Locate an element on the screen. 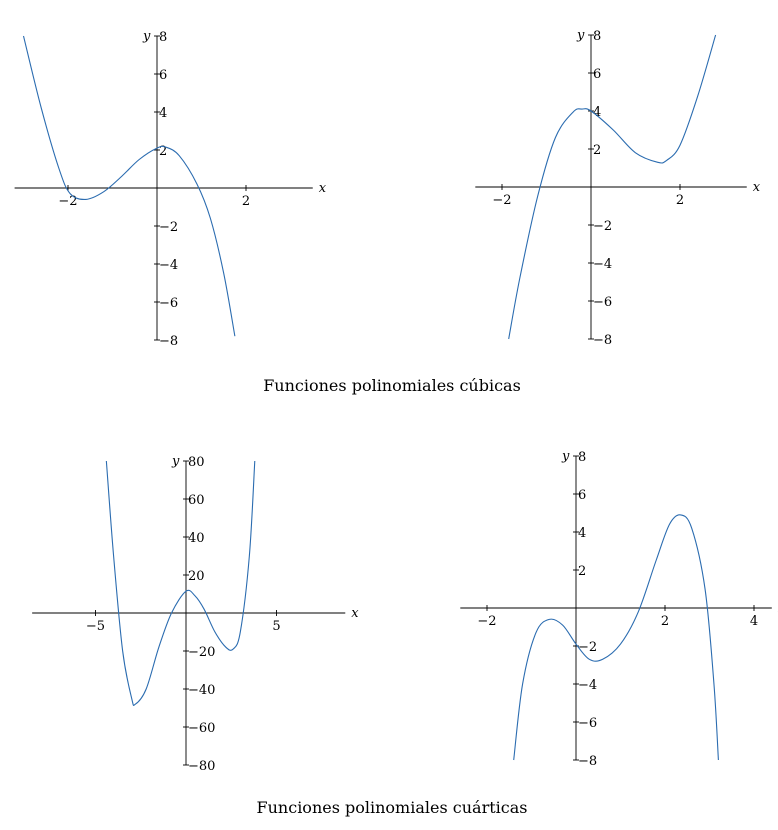  x-tick-label: 4 is located at coordinates (754, 621).